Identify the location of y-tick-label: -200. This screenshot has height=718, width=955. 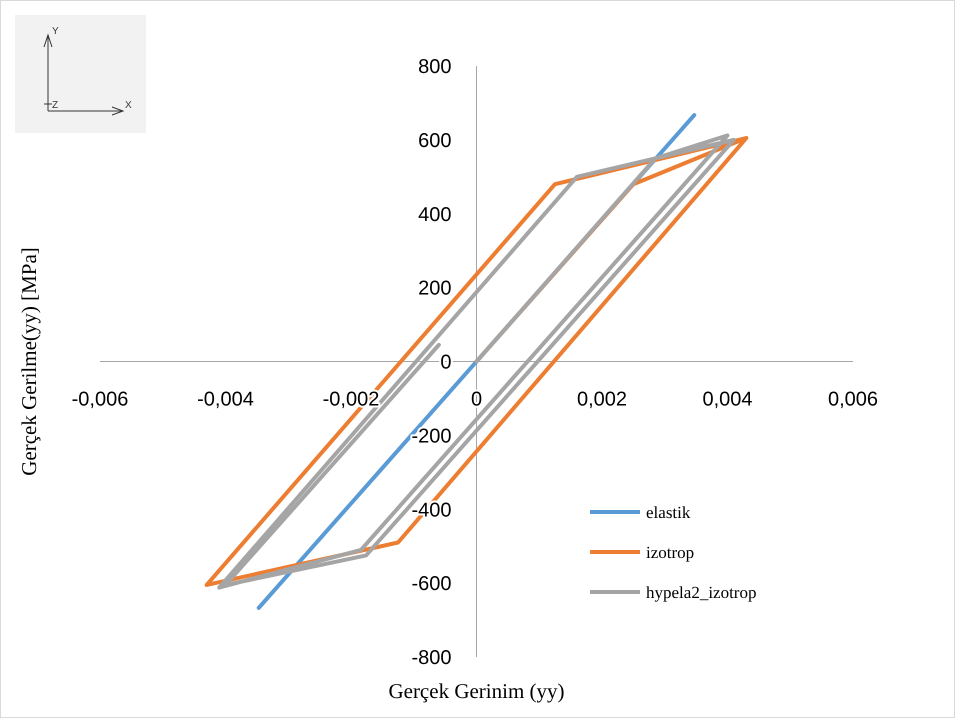
(431, 436).